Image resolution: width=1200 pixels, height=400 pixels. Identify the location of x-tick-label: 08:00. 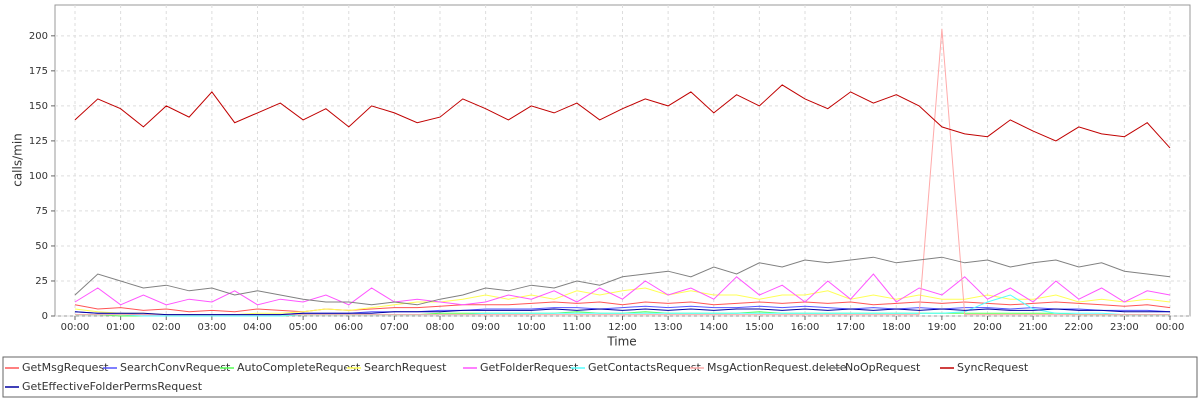
(440, 327).